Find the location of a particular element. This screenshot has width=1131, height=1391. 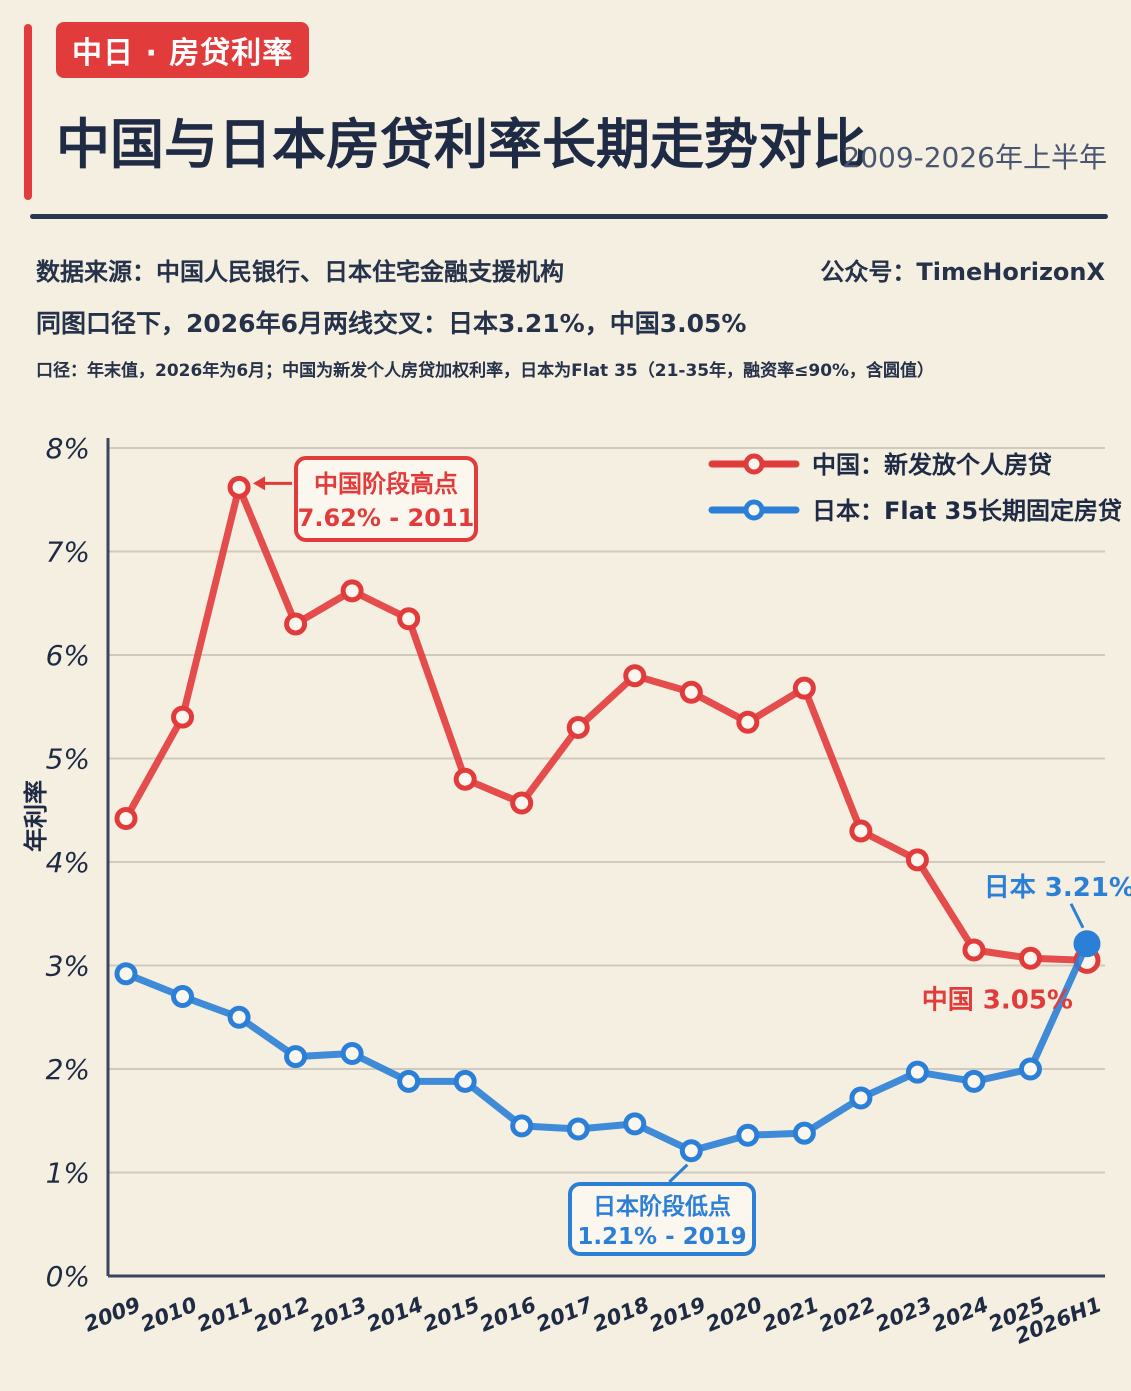

y-tick-label: 4% is located at coordinates (68, 862).